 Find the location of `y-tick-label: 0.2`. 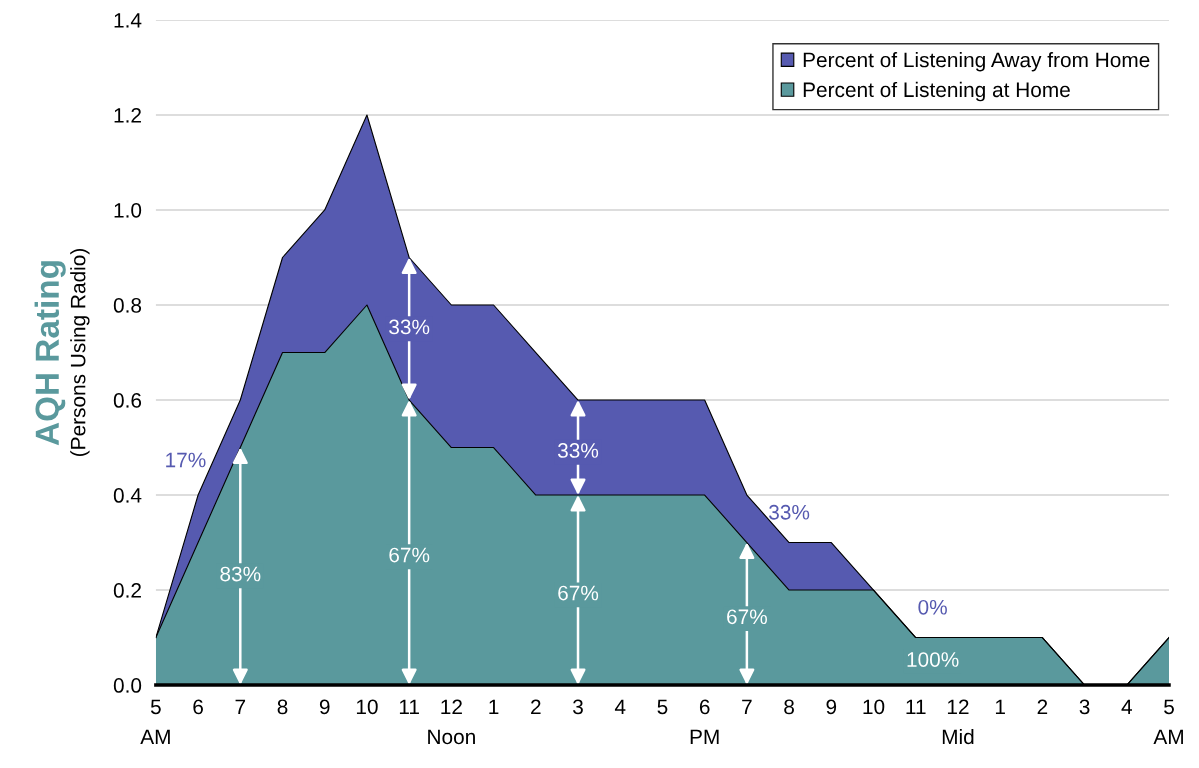

y-tick-label: 0.2 is located at coordinates (127, 590).